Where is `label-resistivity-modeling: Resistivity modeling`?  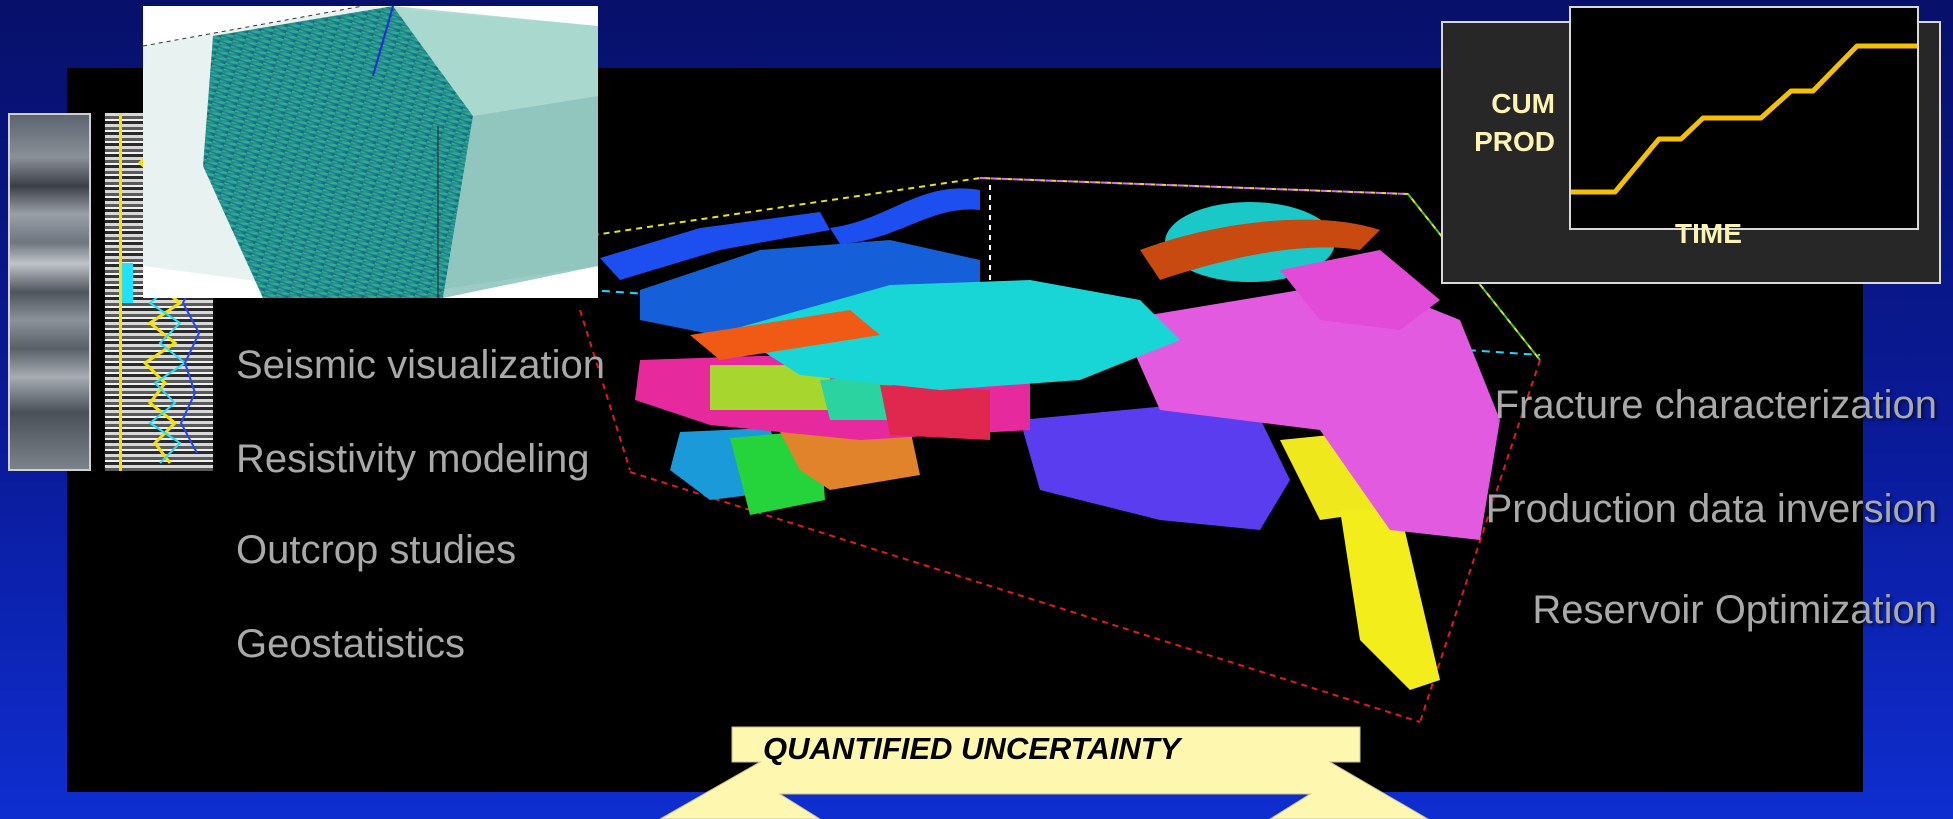 label-resistivity-modeling: Resistivity modeling is located at coordinates (413, 459).